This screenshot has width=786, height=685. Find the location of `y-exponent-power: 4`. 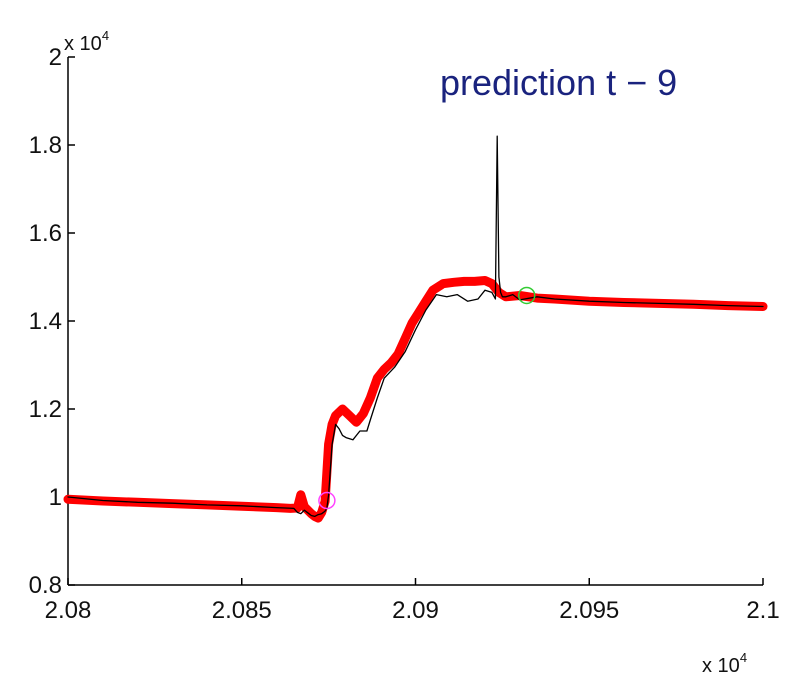

y-exponent-power: 4 is located at coordinates (105, 35).